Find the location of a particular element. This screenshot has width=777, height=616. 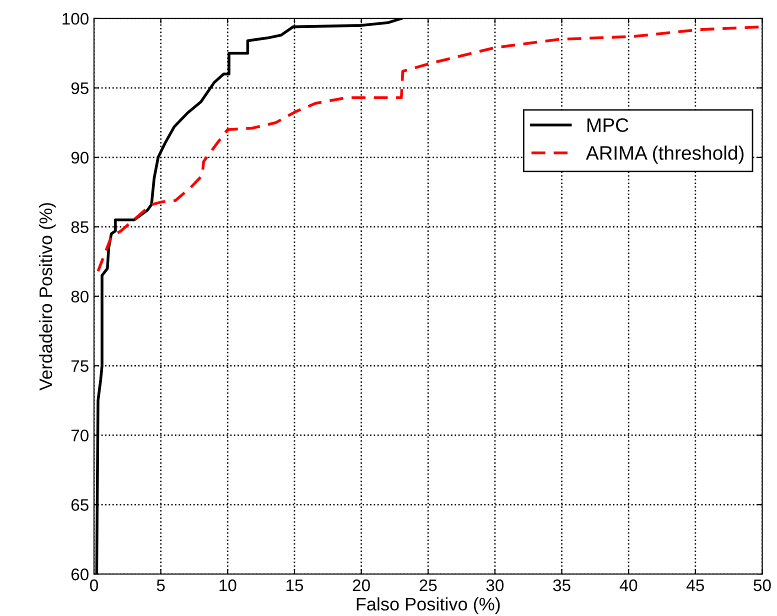

x-tick-label: 10 is located at coordinates (228, 585).